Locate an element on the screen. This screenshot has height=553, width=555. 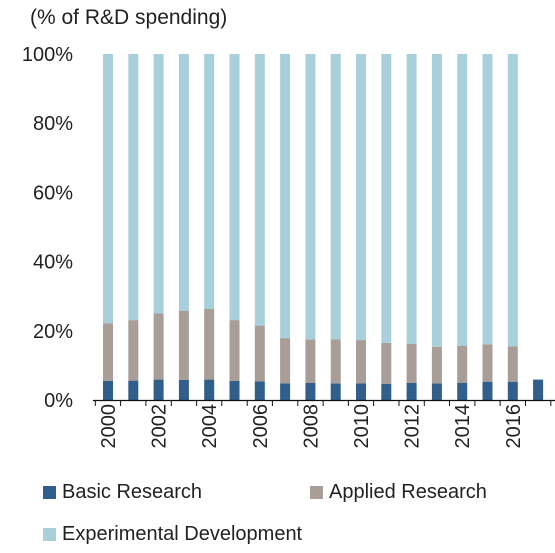
legend-label-experimental-development: Experimental Development is located at coordinates (182, 534).